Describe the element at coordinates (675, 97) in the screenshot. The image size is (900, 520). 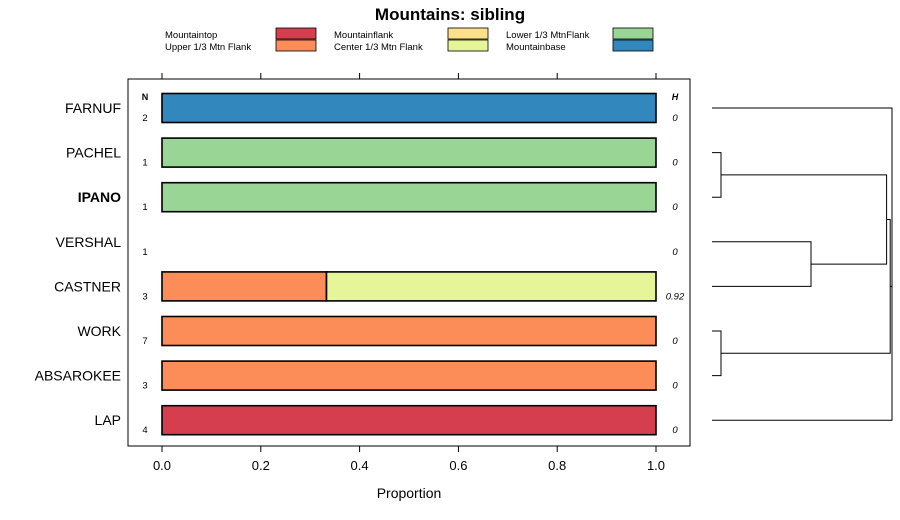
I see `h-header: H` at that location.